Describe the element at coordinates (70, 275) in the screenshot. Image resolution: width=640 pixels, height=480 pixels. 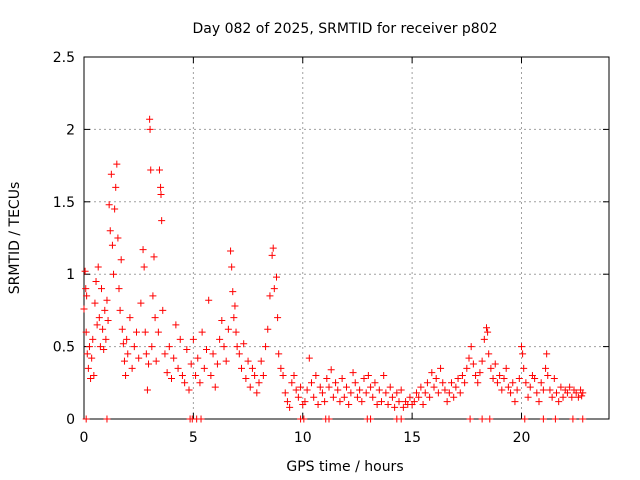
I see `y-tick-label: 1` at that location.